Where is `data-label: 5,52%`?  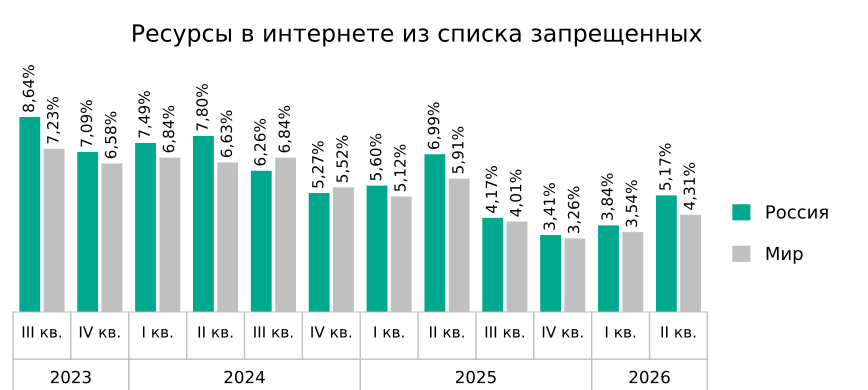
data-label: 5,52% is located at coordinates (343, 159).